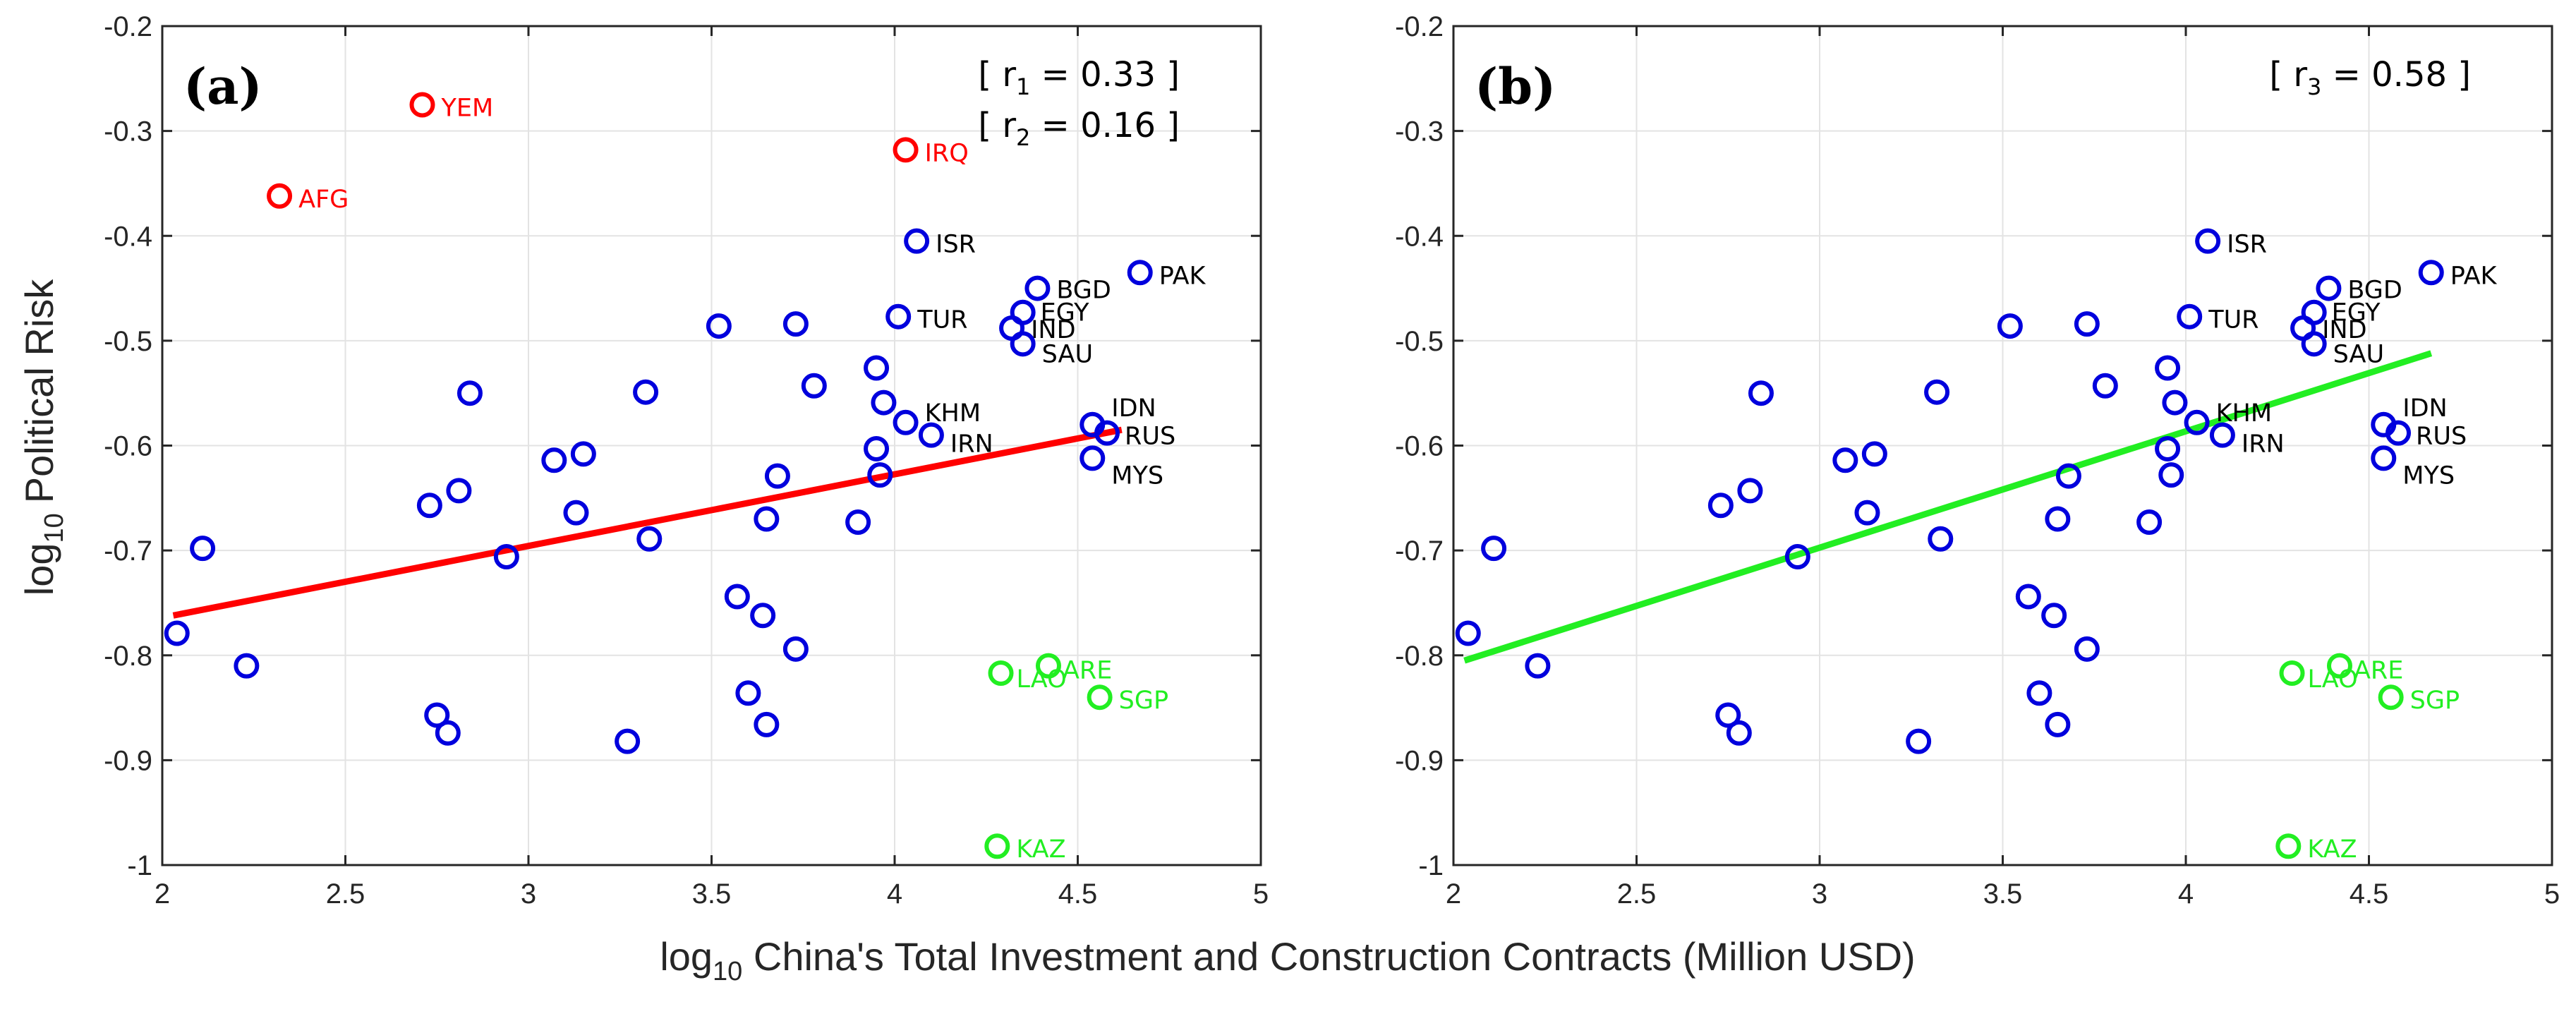 The height and width of the screenshot is (1009, 2576). I want to click on y-tick-label: -1, so click(1431, 865).